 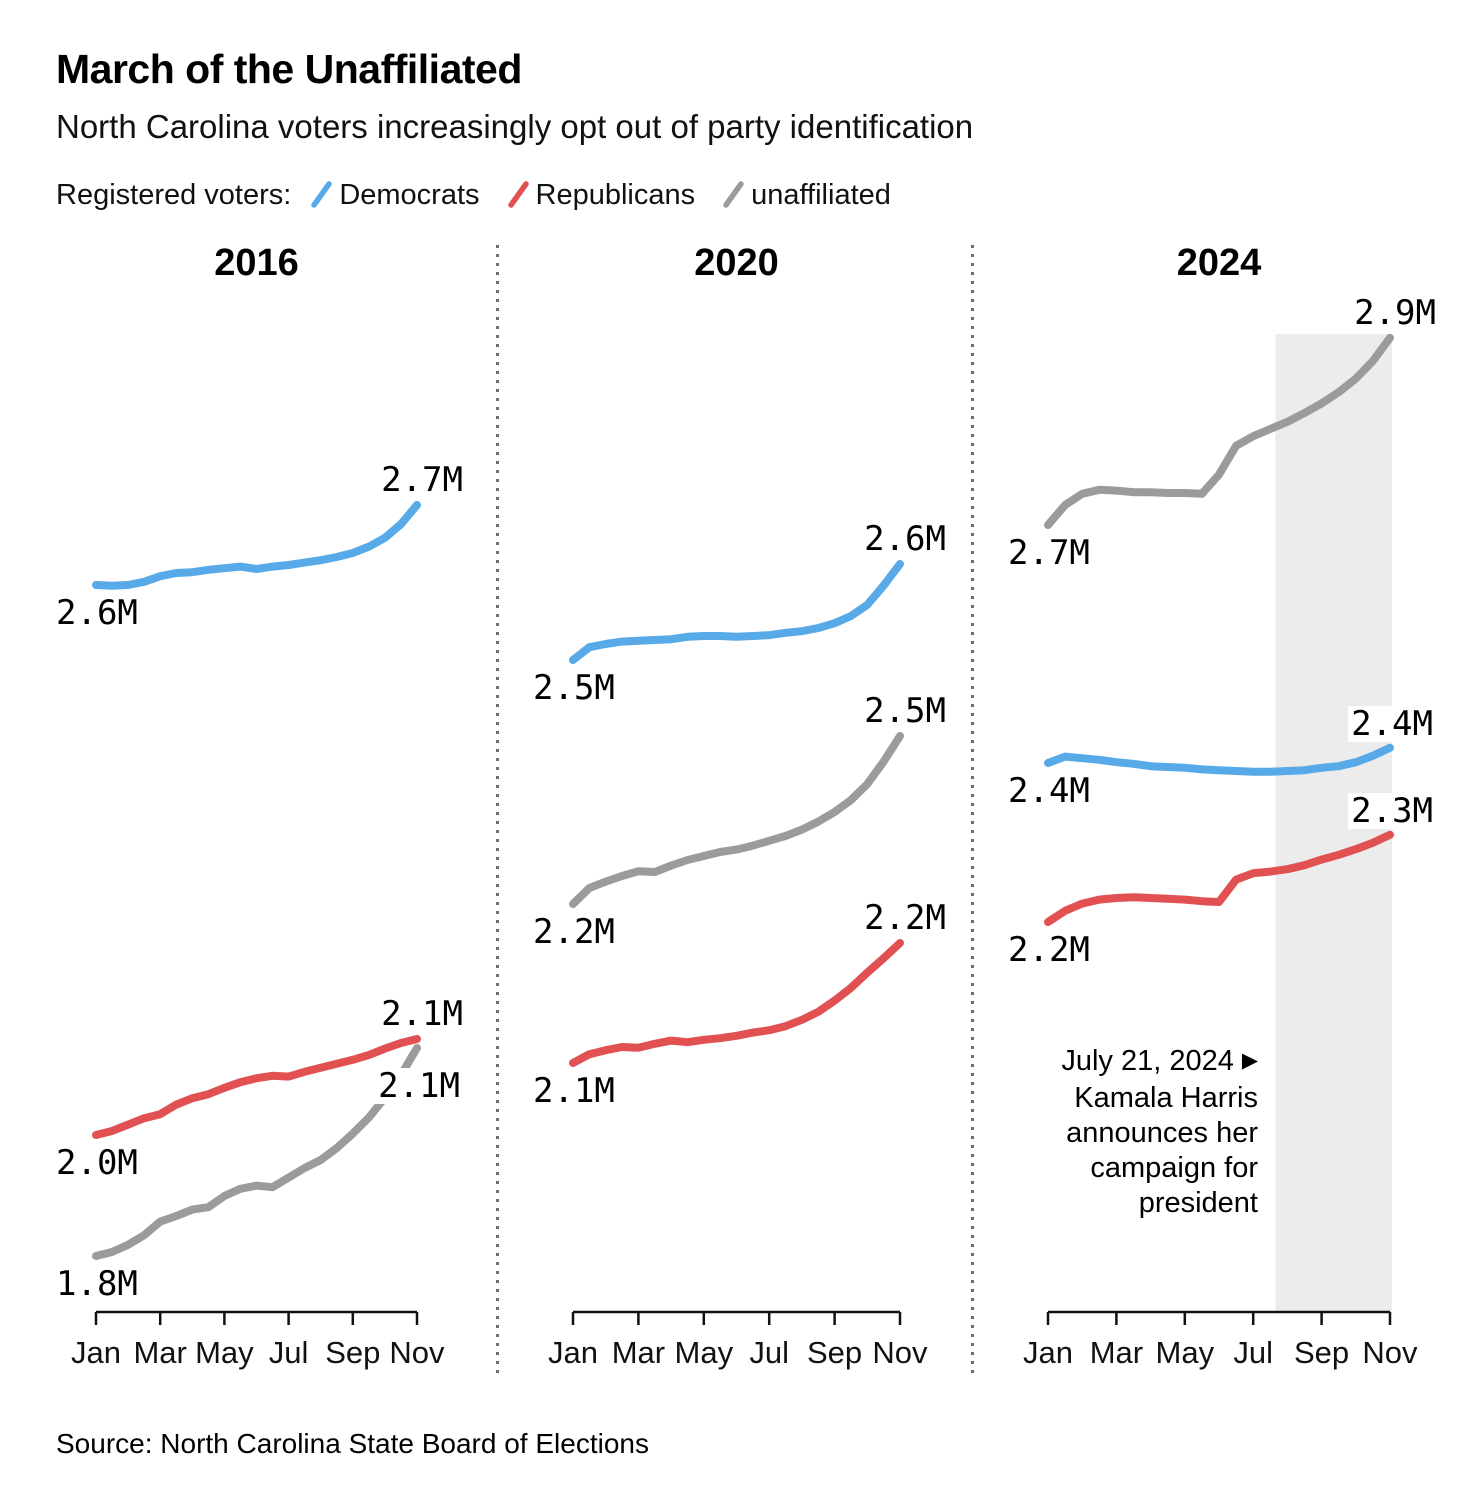 I want to click on annotation-line: campaign for, so click(x=1174, y=1168).